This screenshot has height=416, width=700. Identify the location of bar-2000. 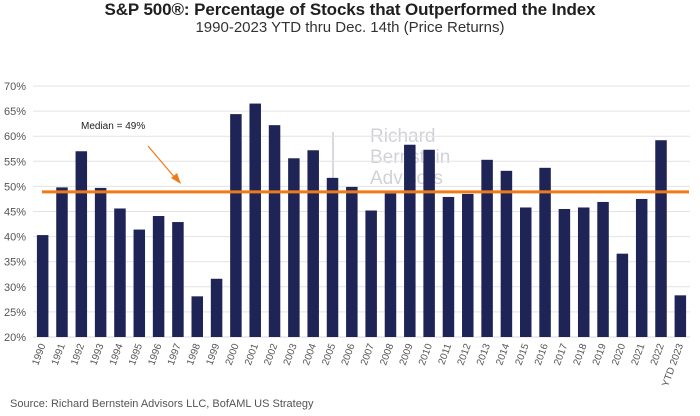
(236, 225).